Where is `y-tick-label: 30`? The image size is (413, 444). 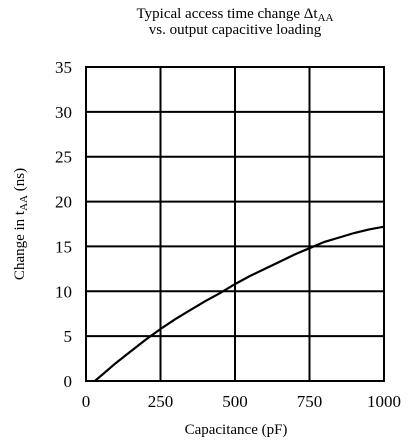 y-tick-label: 30 is located at coordinates (63, 112).